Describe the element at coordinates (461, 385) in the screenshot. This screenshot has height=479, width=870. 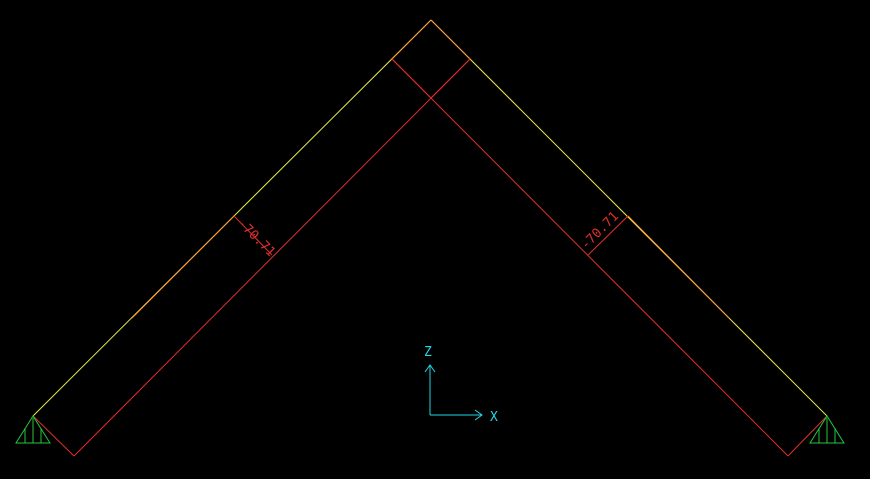
I see `axes-indicator: Z X` at that location.